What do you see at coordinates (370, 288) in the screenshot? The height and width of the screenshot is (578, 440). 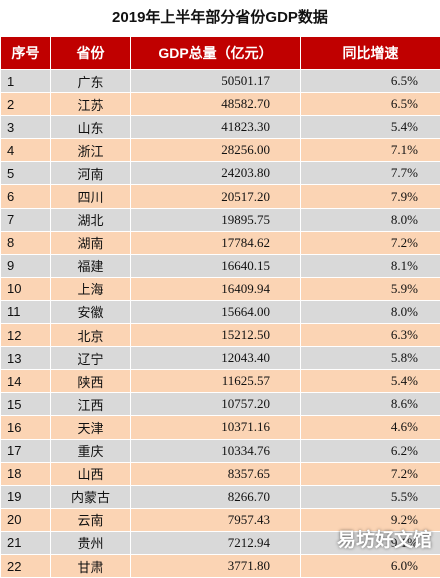 I see `growth-cell: 5.9%` at bounding box center [370, 288].